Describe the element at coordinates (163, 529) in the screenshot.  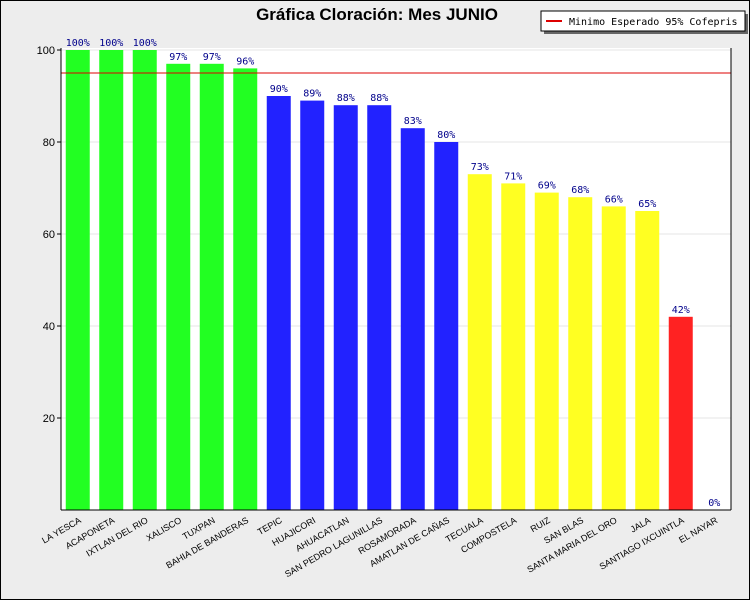
I see `x-tick-label: XALISCO` at that location.